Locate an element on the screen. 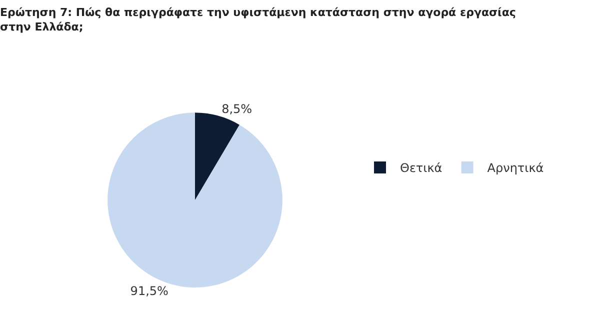 The width and height of the screenshot is (600, 321). legend-label: Θετικά is located at coordinates (421, 168).